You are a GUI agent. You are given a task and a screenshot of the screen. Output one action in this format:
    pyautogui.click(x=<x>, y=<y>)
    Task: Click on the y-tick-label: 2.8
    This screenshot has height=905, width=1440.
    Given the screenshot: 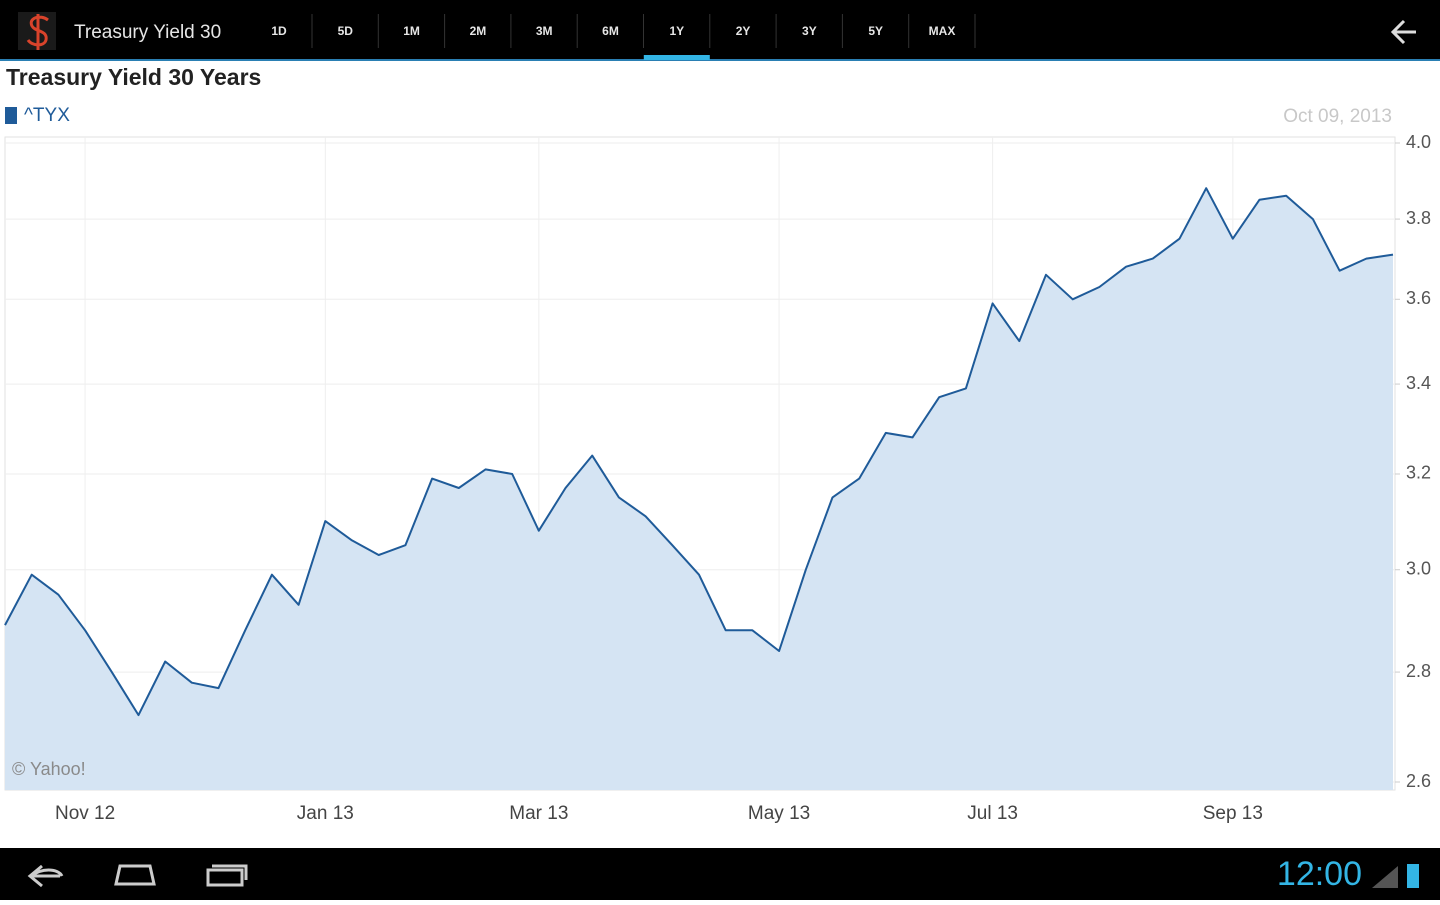 What is the action you would take?
    pyautogui.click(x=1418, y=671)
    